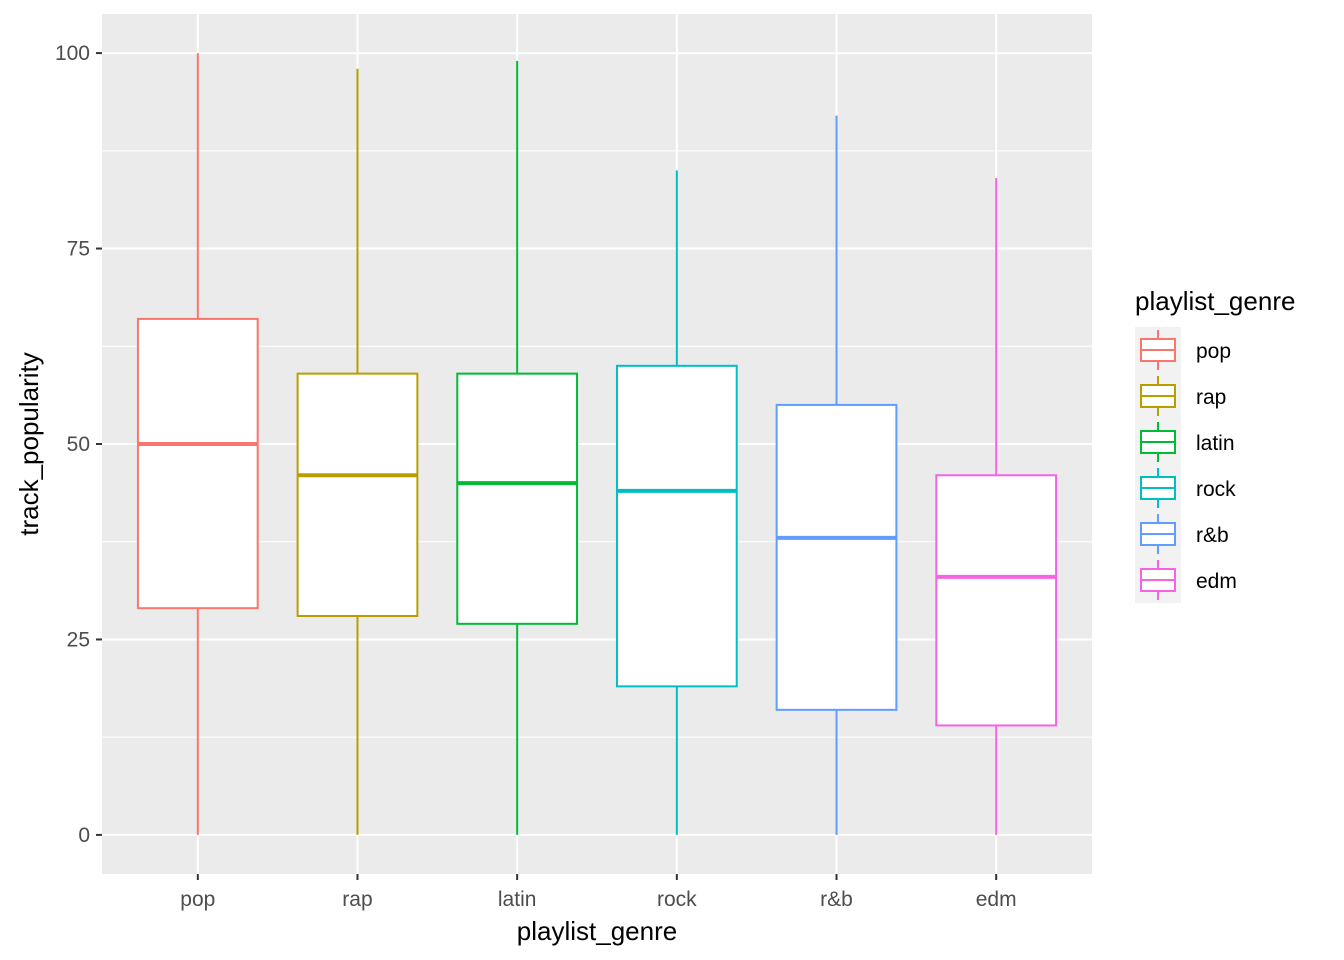 The height and width of the screenshot is (960, 1344). Describe the element at coordinates (1188, 580) in the screenshot. I see `legend-item-edm: edm` at that location.